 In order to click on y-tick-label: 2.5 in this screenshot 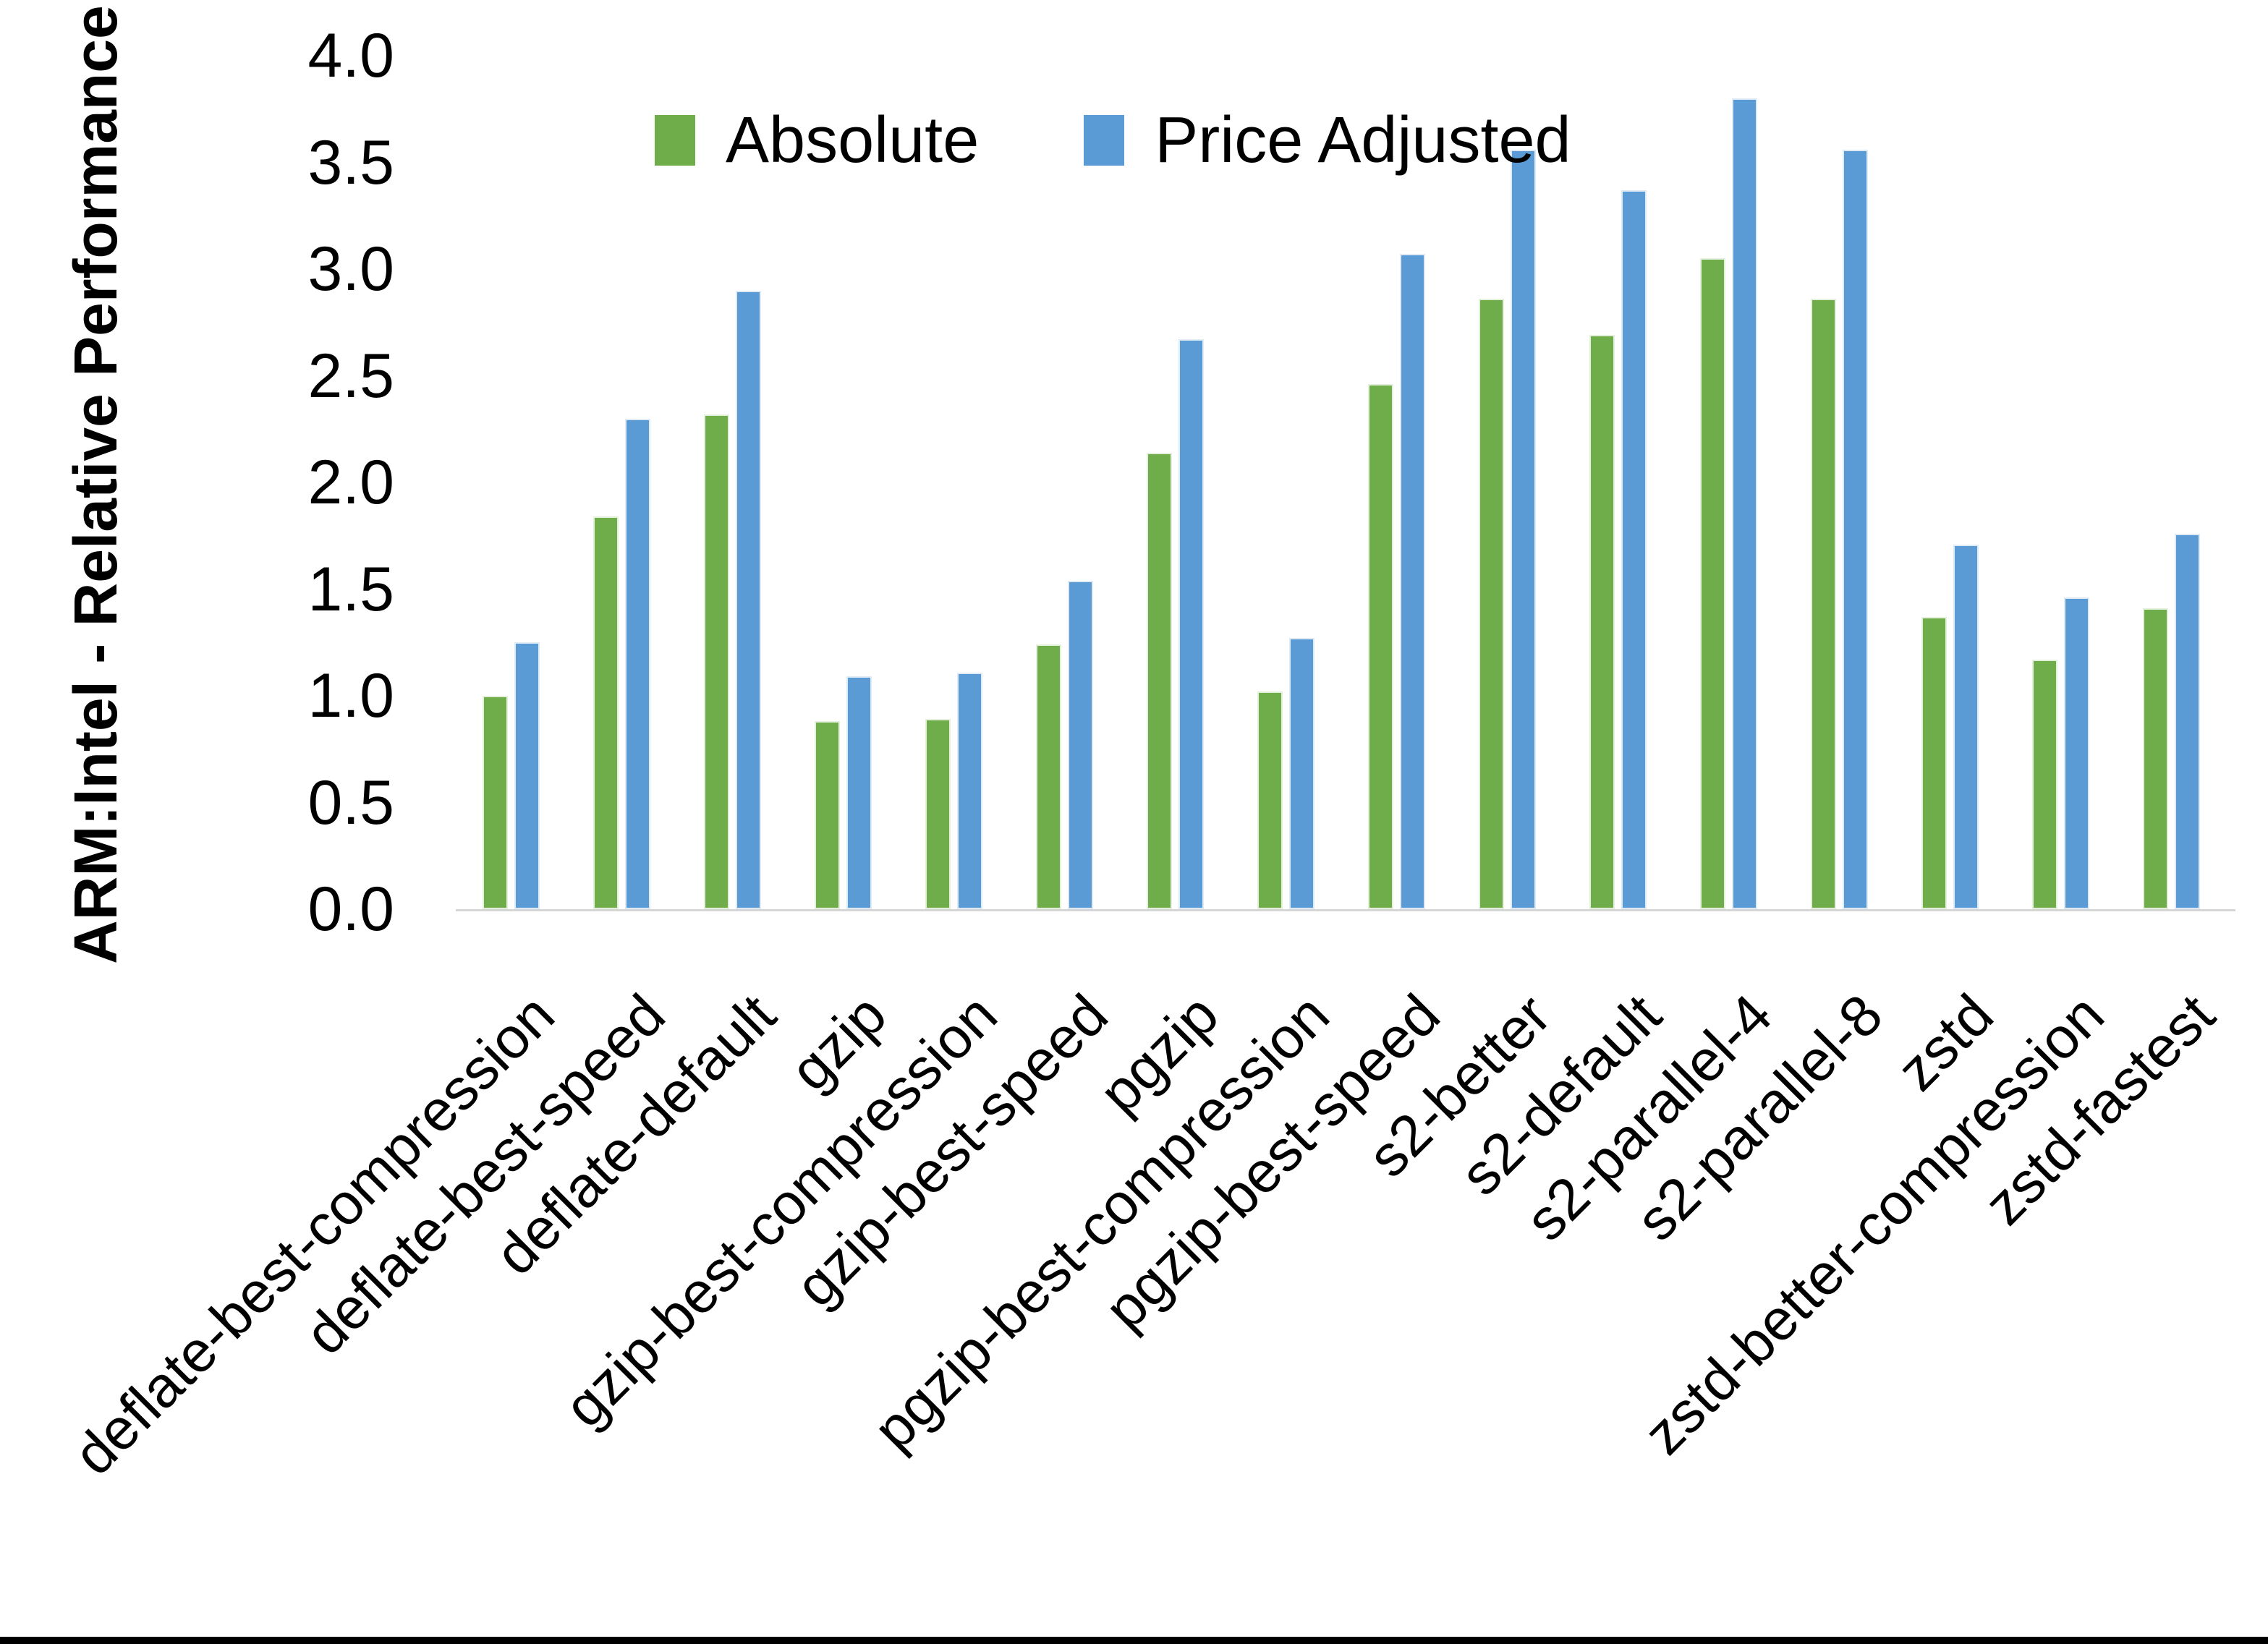, I will do `click(350, 376)`.